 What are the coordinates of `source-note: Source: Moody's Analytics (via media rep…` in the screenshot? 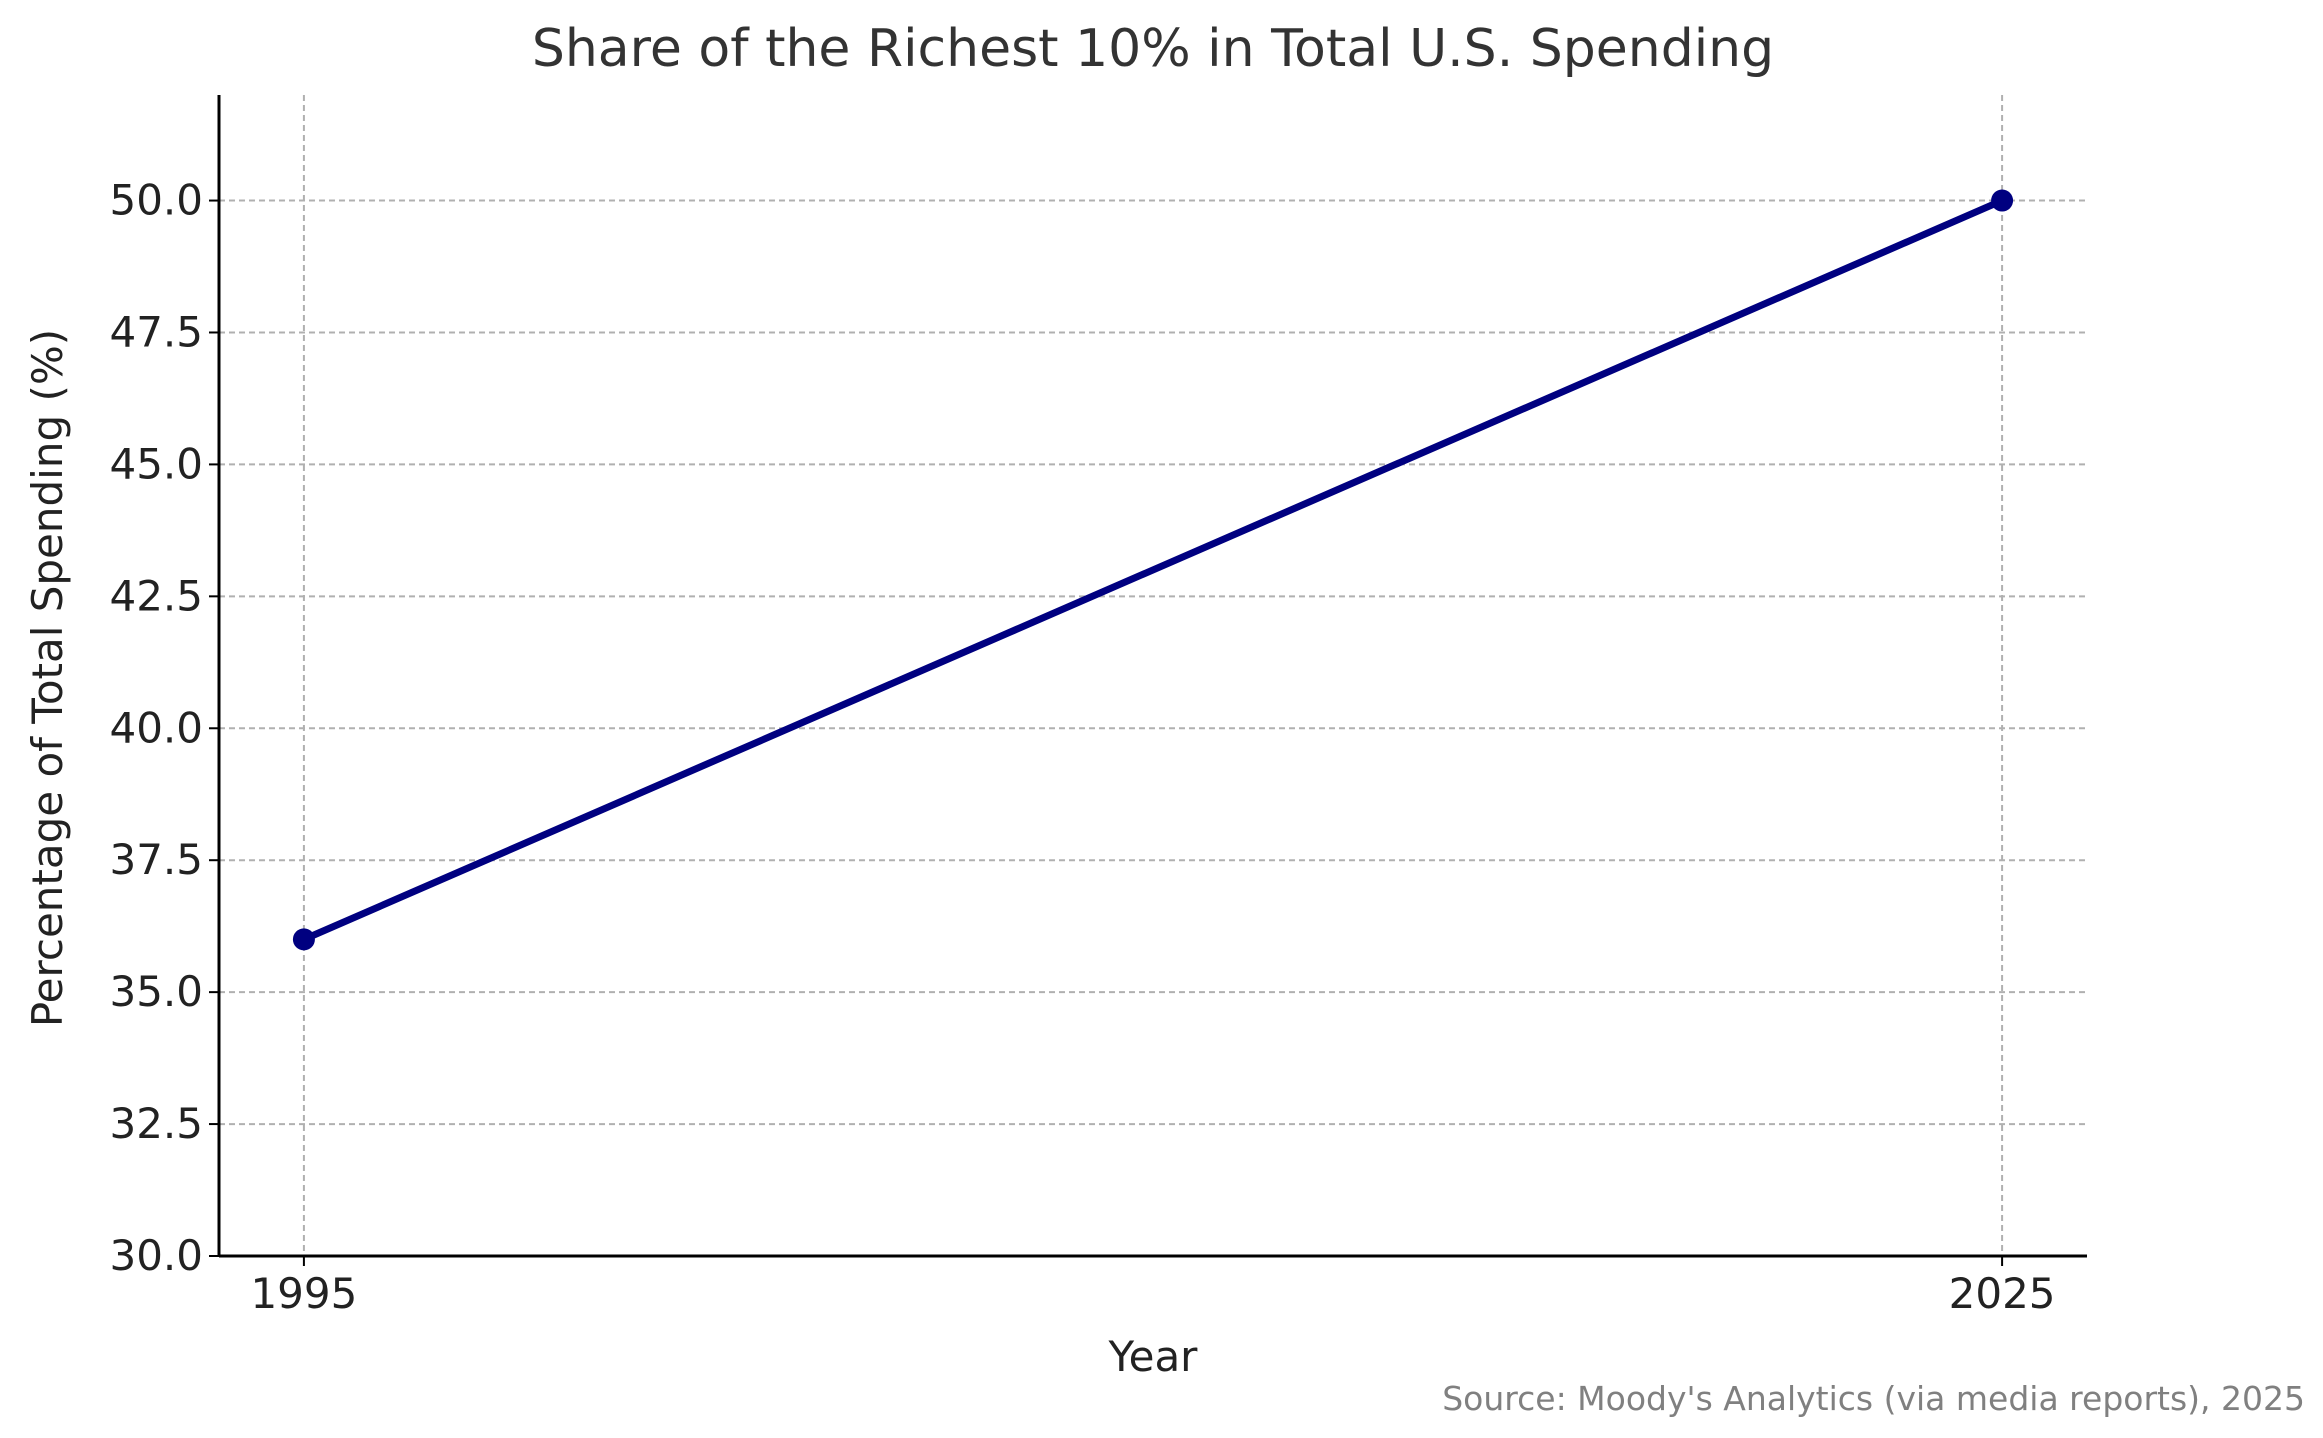 It's located at (1873, 1398).